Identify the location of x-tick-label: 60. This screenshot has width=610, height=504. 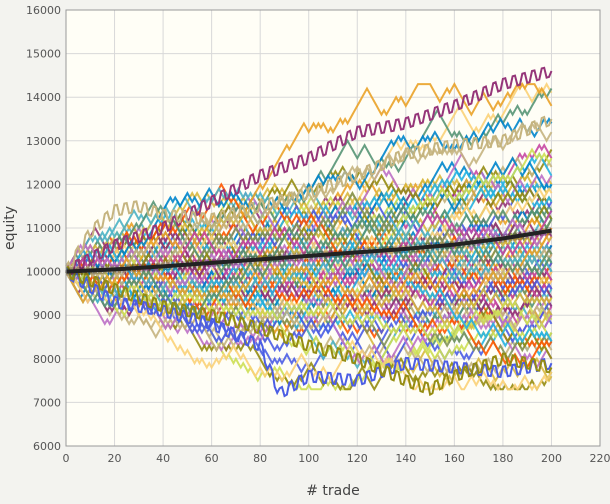
(212, 458).